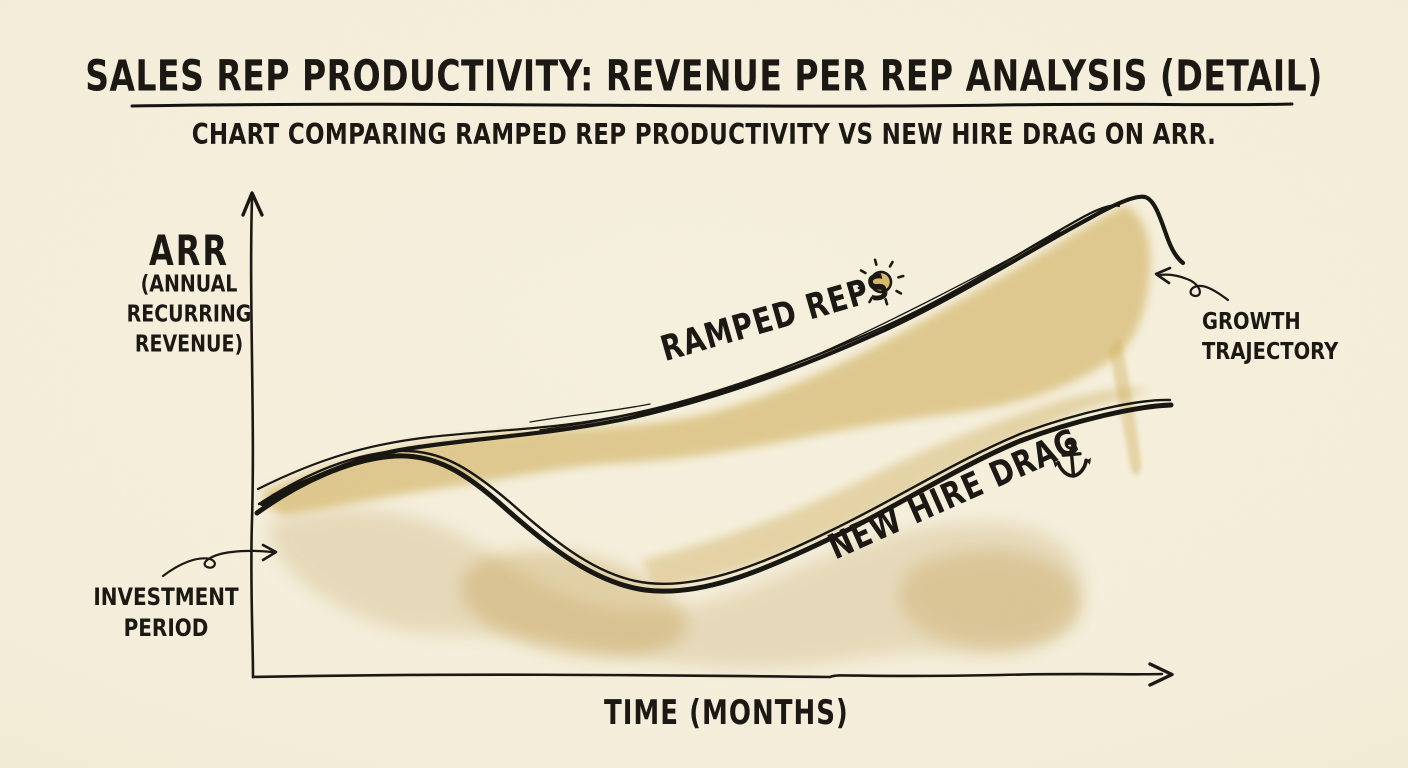 This screenshot has height=768, width=1408. I want to click on y-axis-subtitle: (ANNUAL RECURRING REVENUE), so click(189, 315).